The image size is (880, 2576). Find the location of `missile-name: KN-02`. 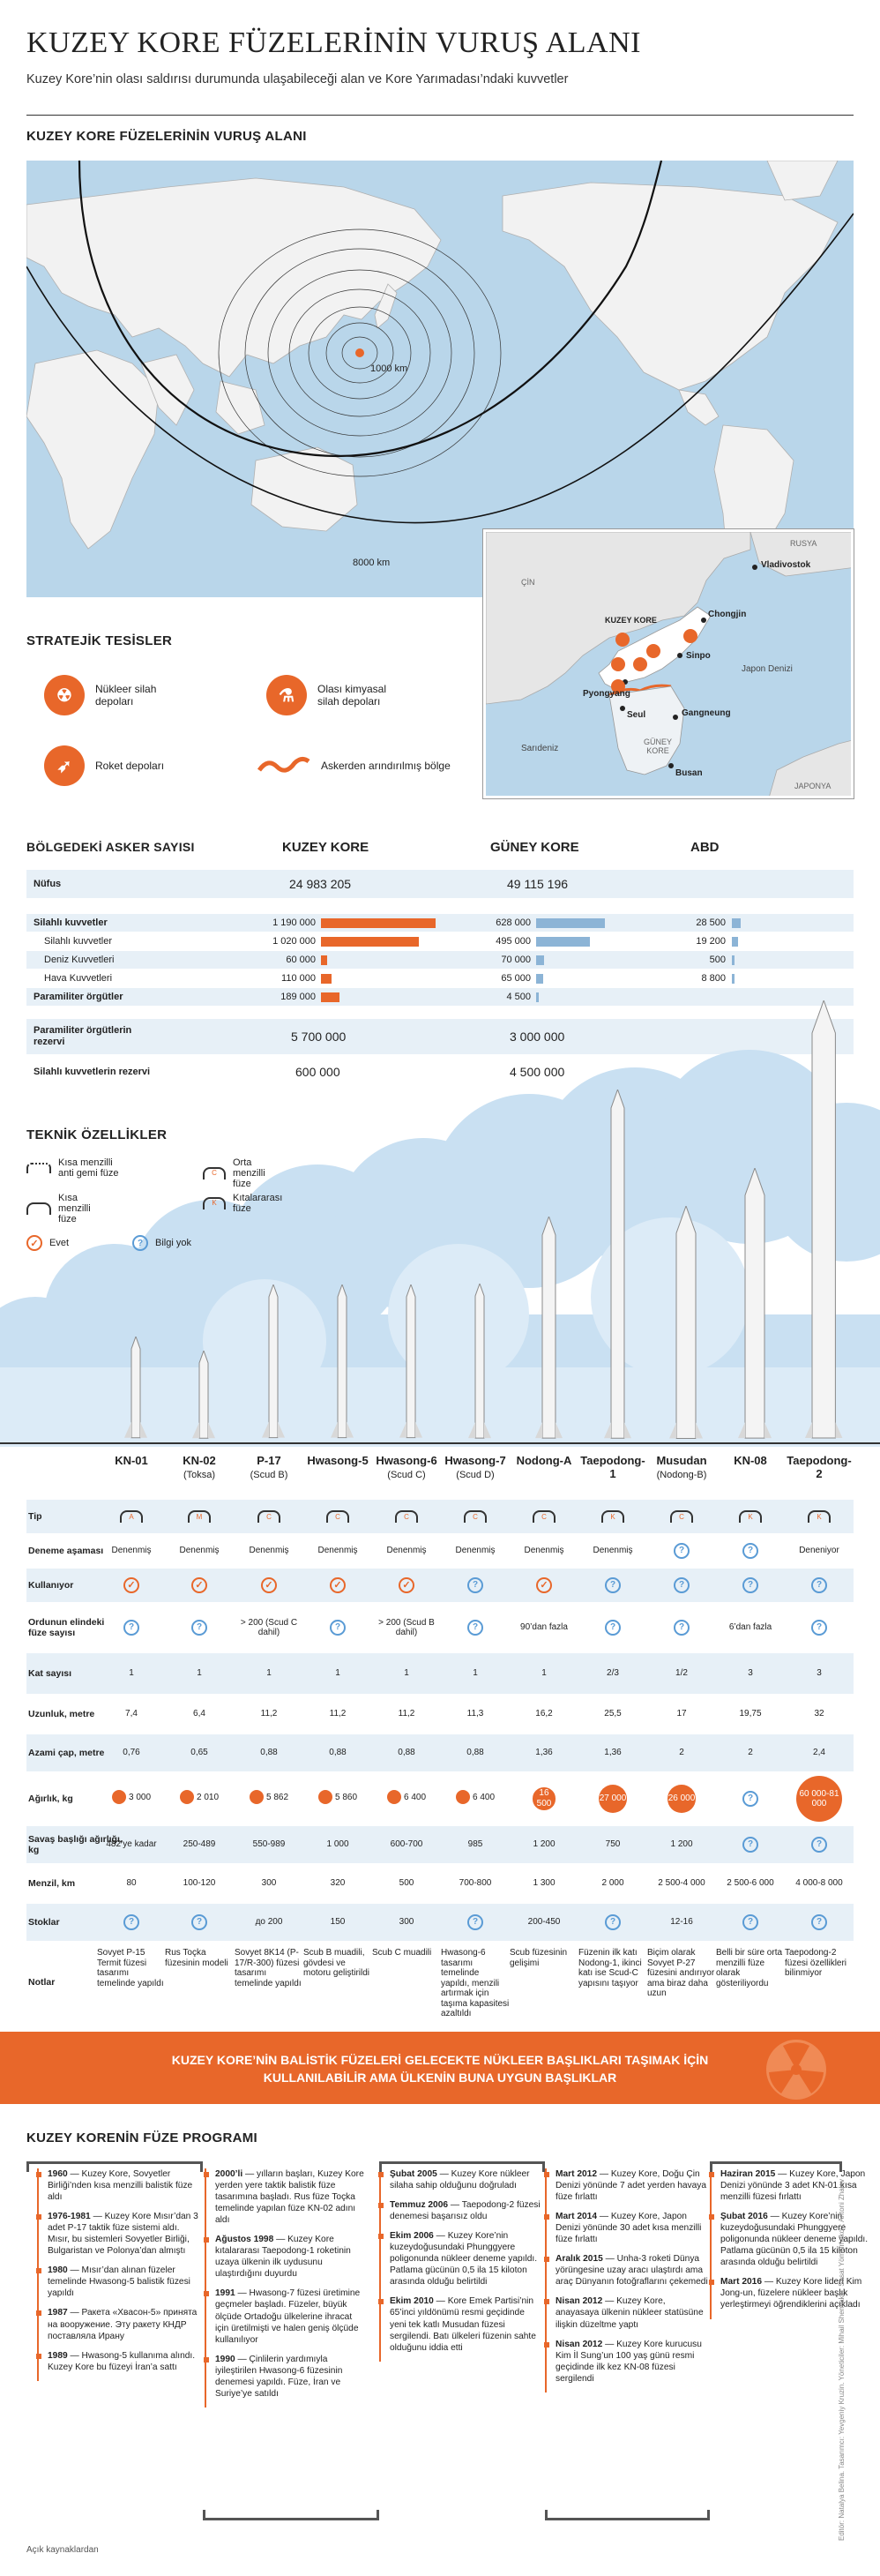

missile-name: KN-02 is located at coordinates (199, 1461).